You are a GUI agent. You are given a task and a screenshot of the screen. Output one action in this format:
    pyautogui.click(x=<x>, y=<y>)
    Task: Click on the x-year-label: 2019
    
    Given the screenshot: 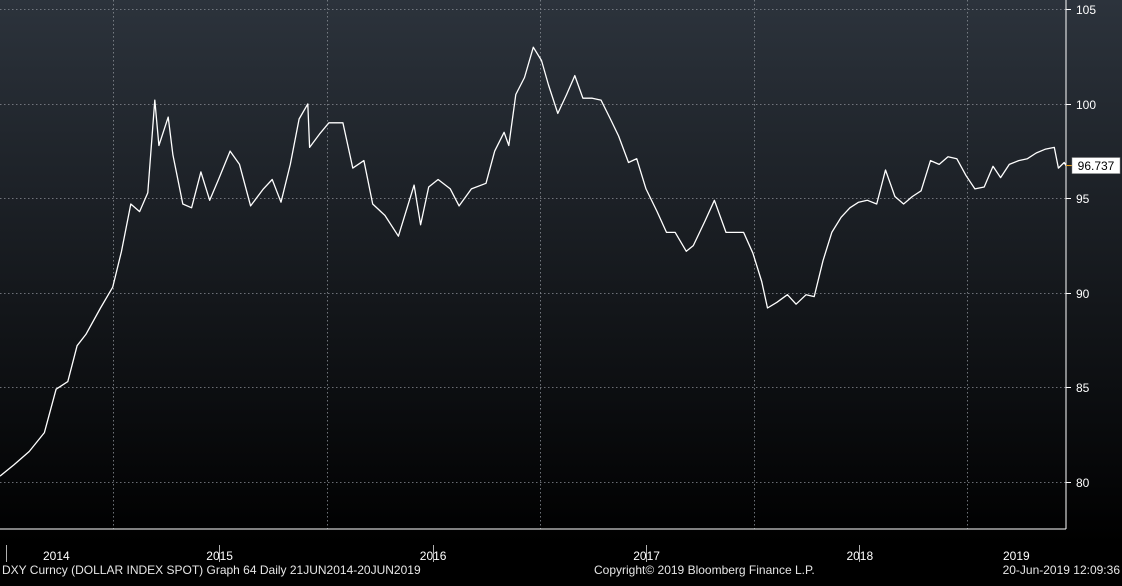 What is the action you would take?
    pyautogui.click(x=1016, y=556)
    